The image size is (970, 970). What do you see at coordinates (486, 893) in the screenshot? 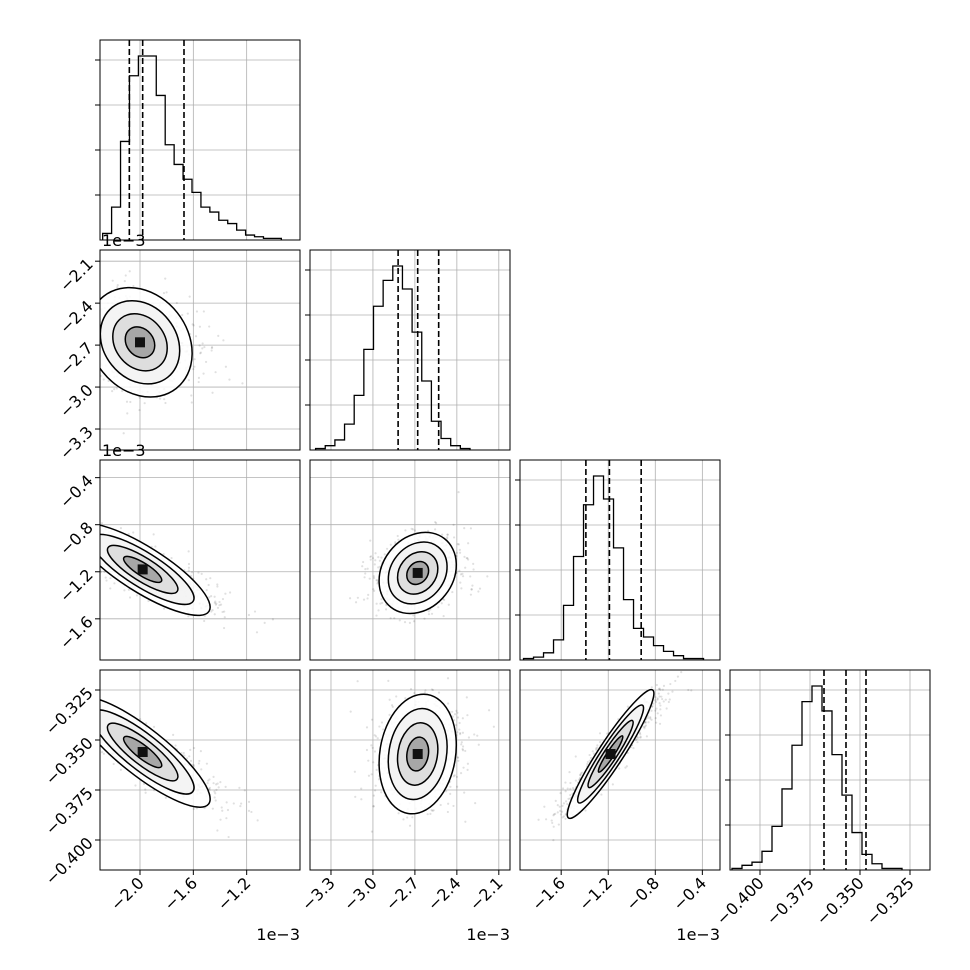
I see `x-tick-label: −2.1` at bounding box center [486, 893].